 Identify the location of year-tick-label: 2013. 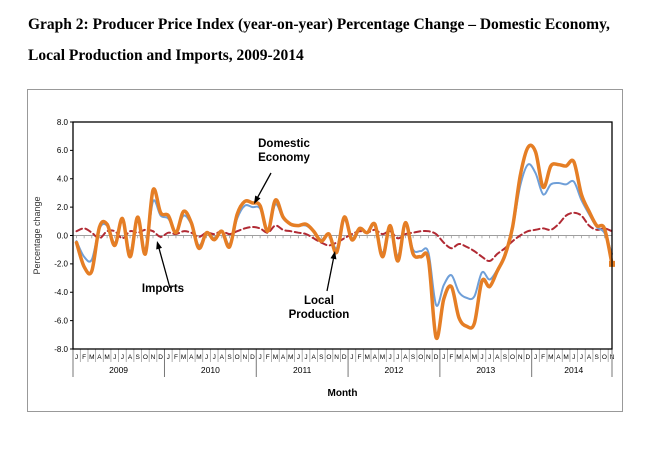
(485, 370).